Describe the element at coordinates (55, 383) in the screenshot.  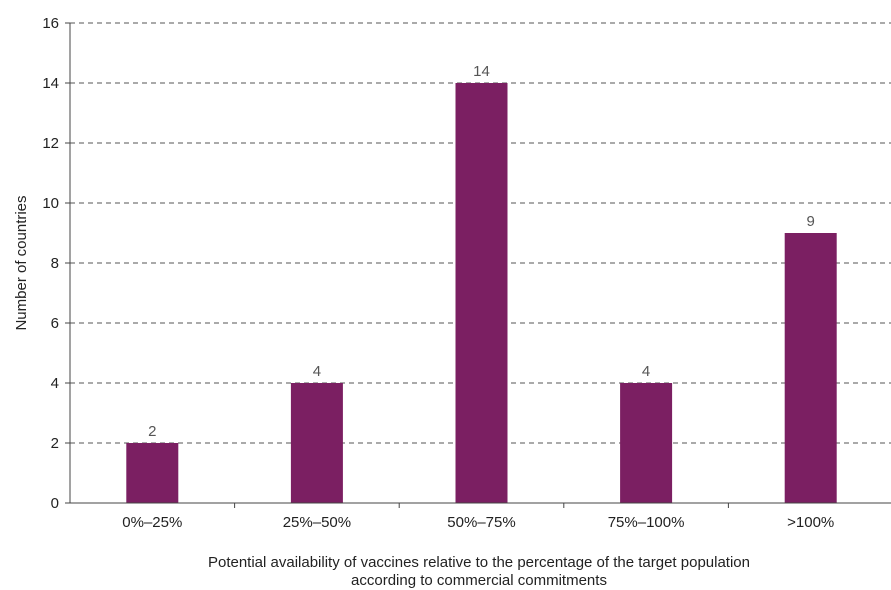
I see `y-tick-label: 4` at that location.